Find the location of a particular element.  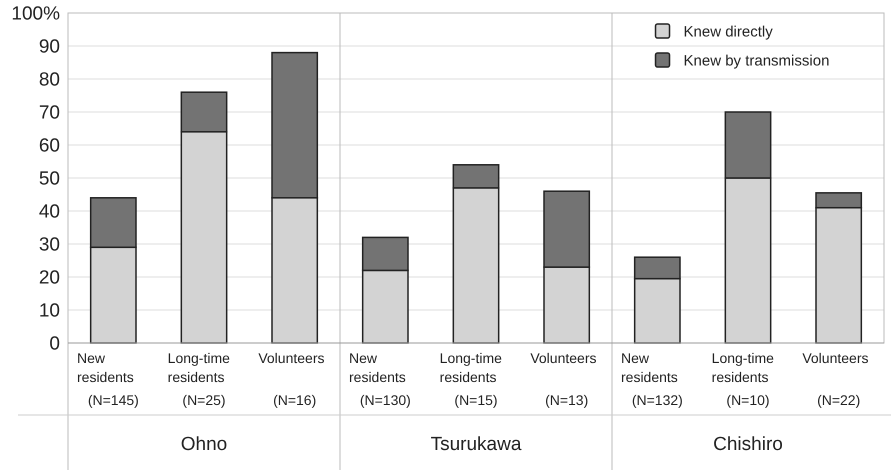

y-tick-label: 70 is located at coordinates (49, 113).